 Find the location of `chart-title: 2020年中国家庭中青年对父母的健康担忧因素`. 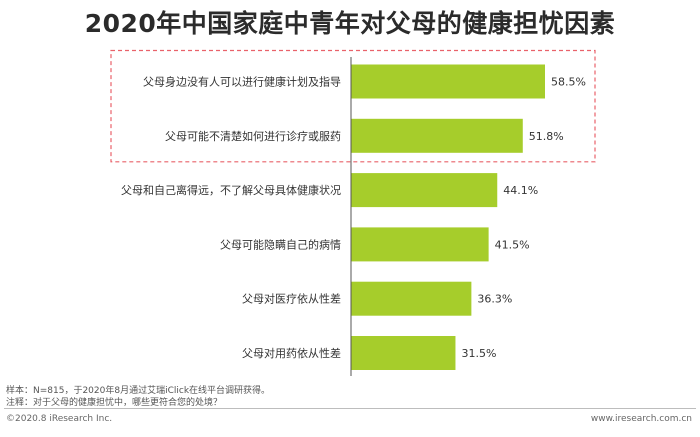

chart-title: 2020年中国家庭中青年对父母的健康担忧因素 is located at coordinates (350, 23).